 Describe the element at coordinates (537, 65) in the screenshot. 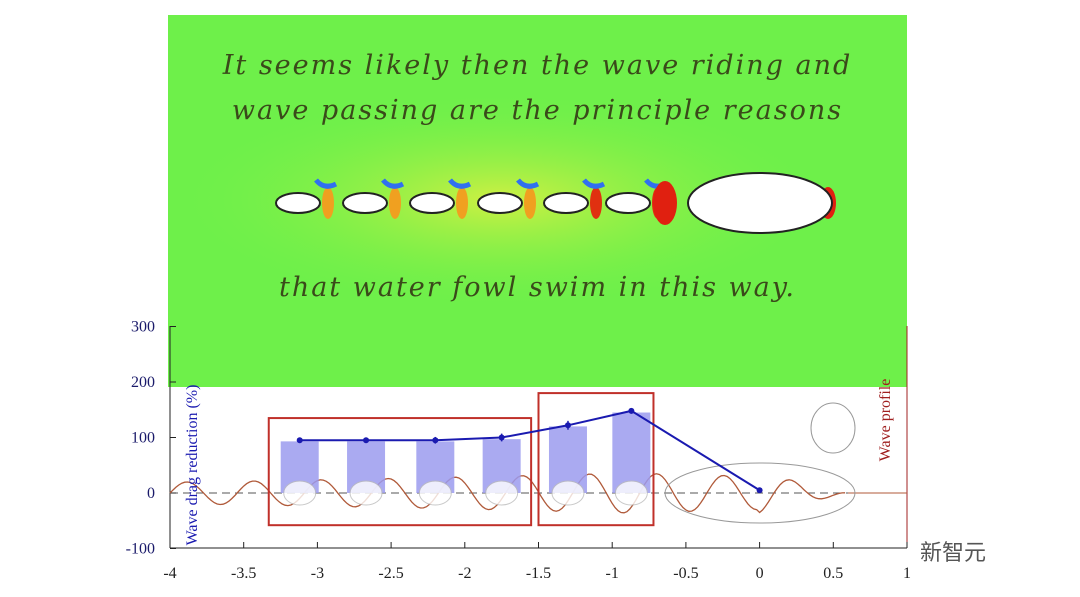

I see `caption-line-1: It seems likely then the wave riding and` at that location.